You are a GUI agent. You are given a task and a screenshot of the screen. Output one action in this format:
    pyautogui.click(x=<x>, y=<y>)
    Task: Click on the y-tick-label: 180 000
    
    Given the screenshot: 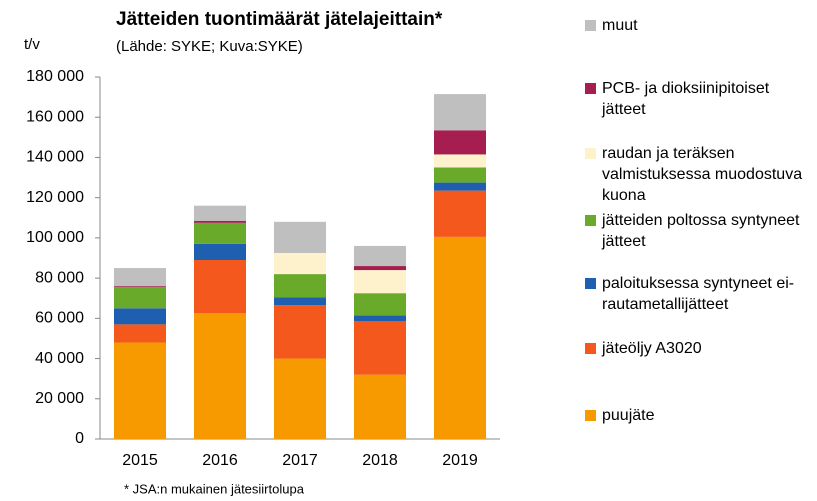 What is the action you would take?
    pyautogui.click(x=55, y=76)
    